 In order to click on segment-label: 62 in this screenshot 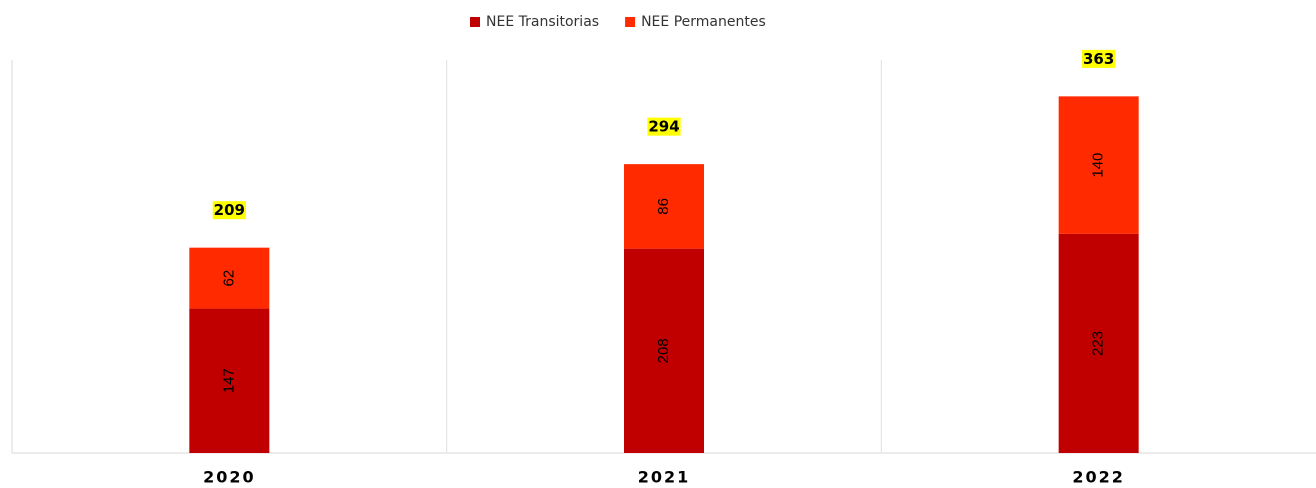, I will do `click(228, 278)`.